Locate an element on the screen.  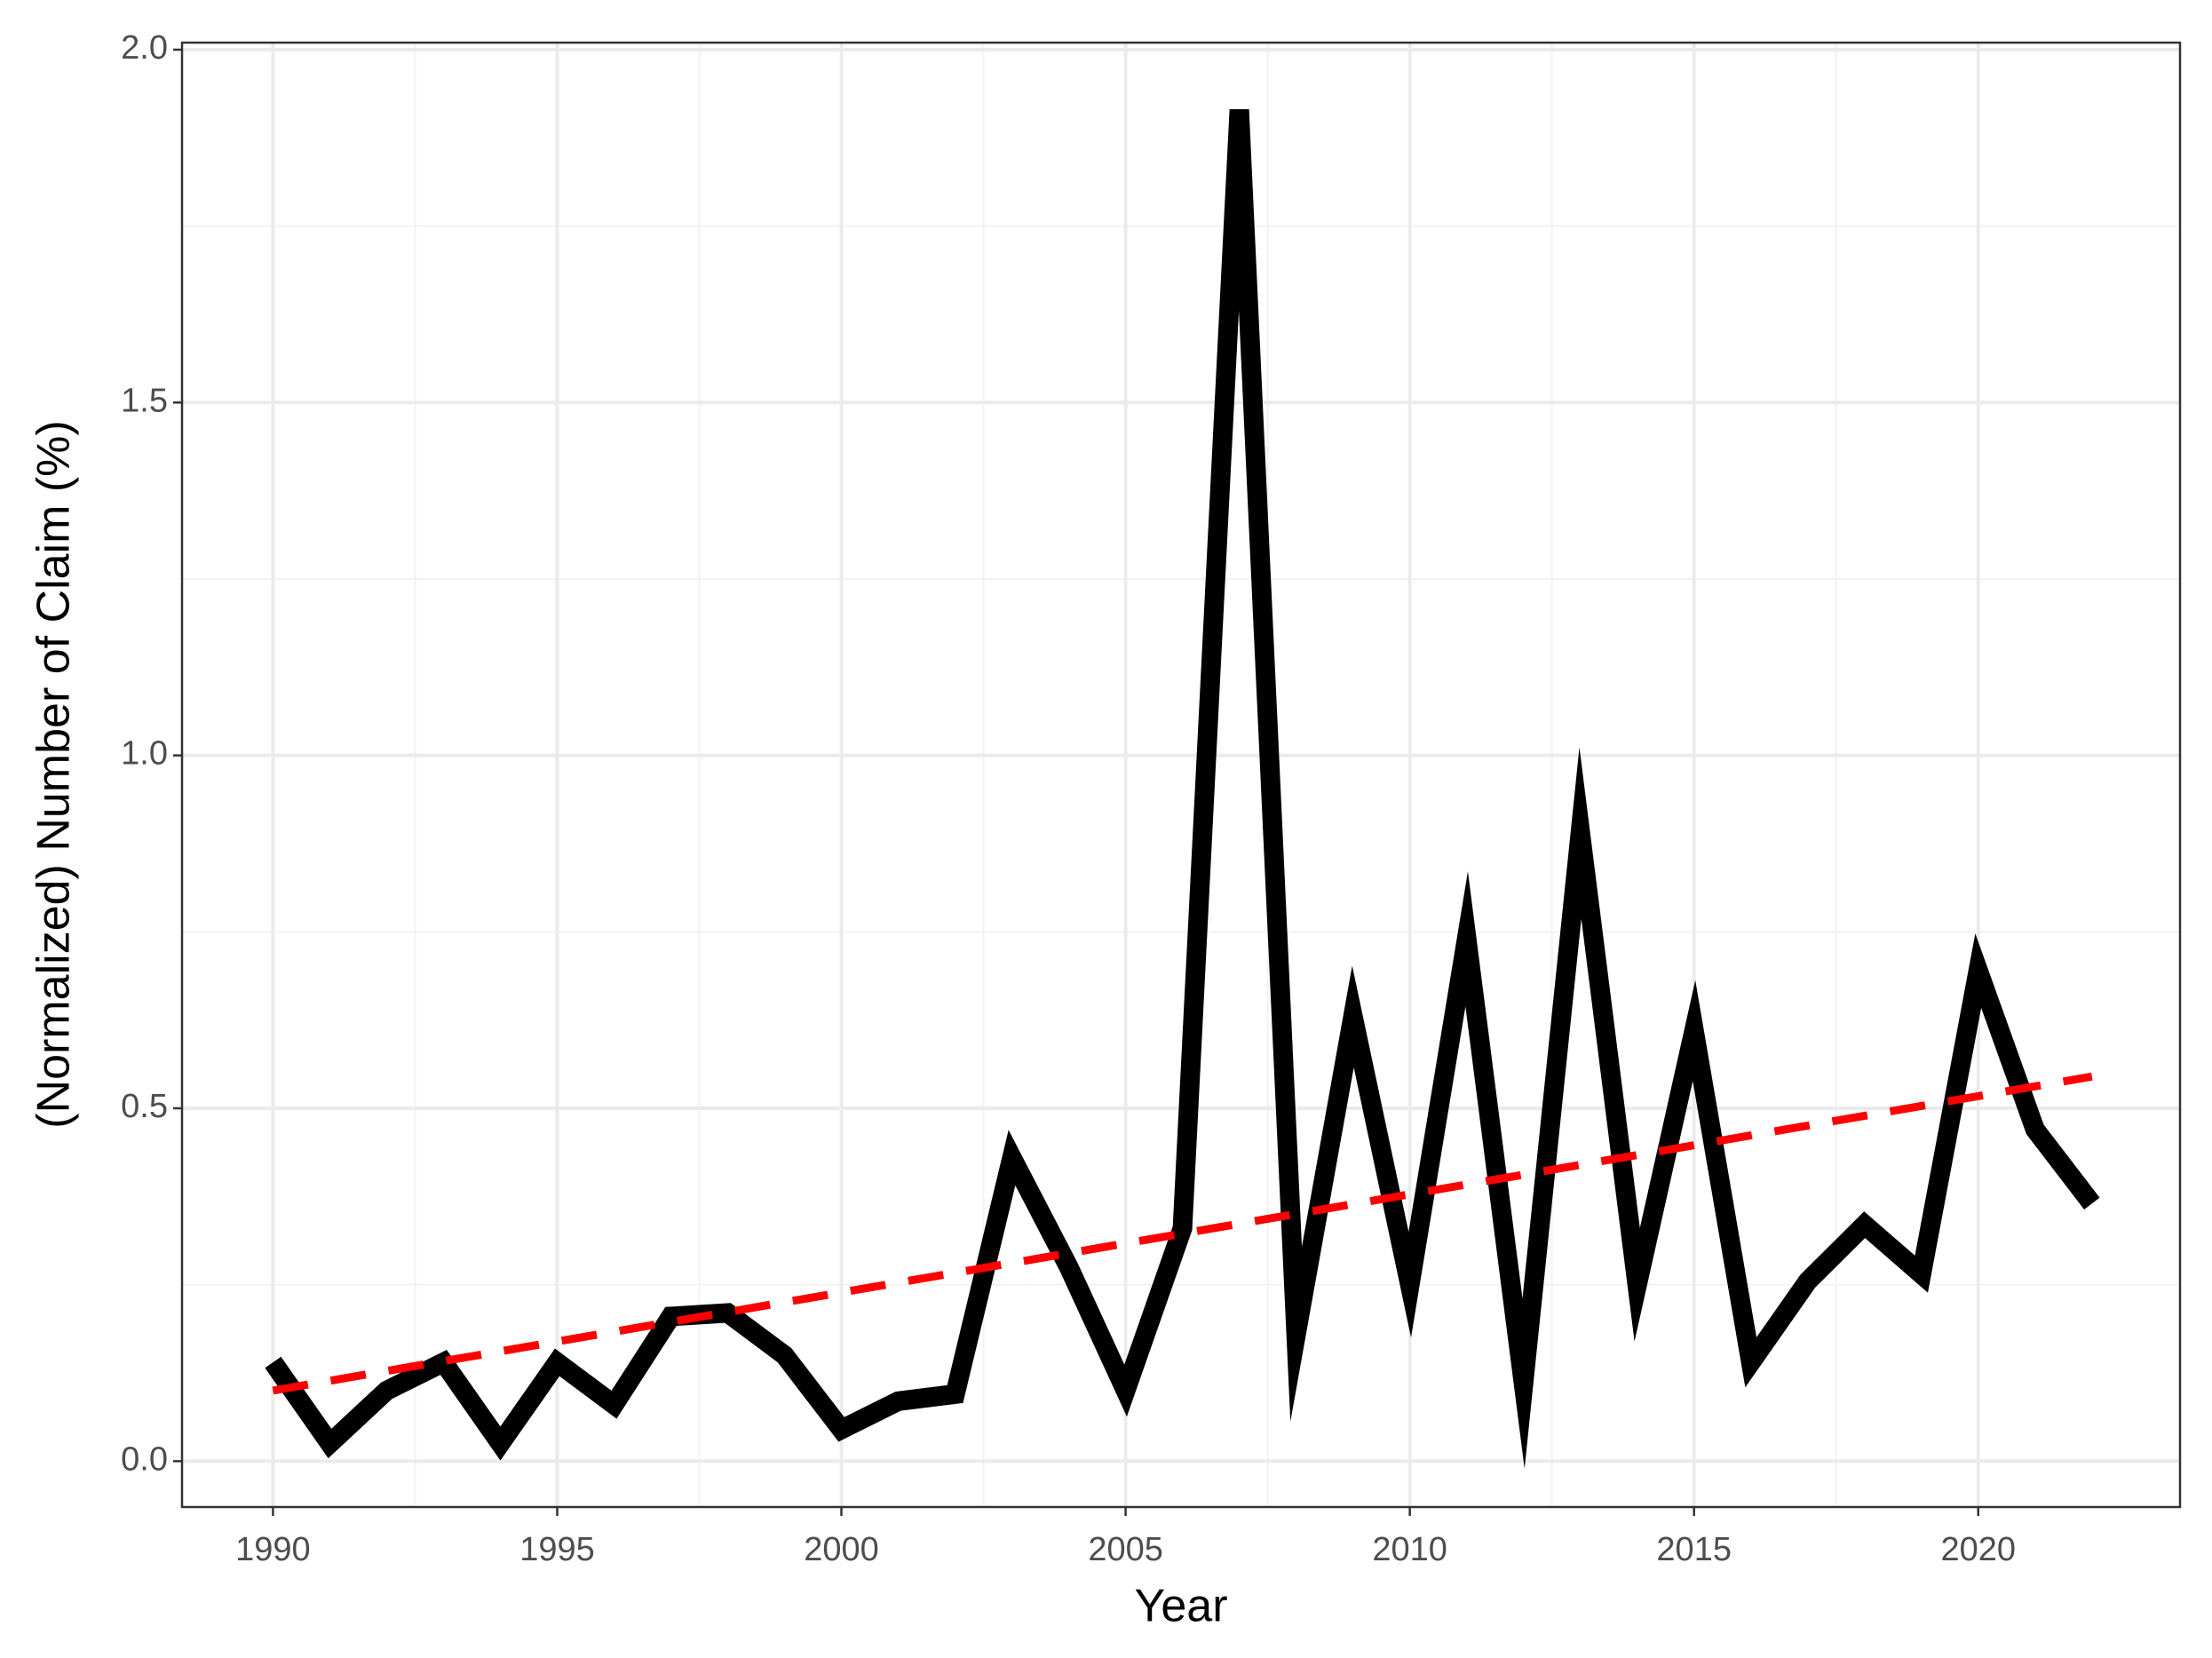
x-tick-label: 2000 is located at coordinates (841, 1549).